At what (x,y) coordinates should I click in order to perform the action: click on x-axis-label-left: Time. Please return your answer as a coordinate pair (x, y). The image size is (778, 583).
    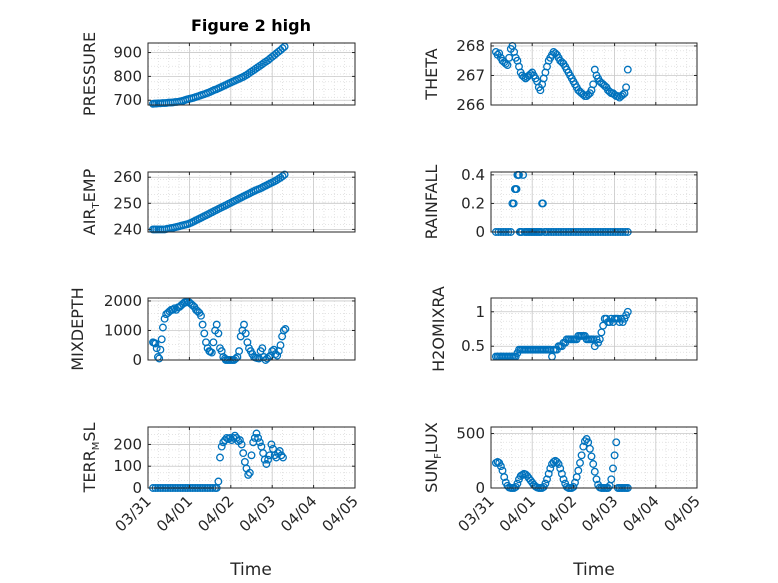
    Looking at the image, I should click on (250, 570).